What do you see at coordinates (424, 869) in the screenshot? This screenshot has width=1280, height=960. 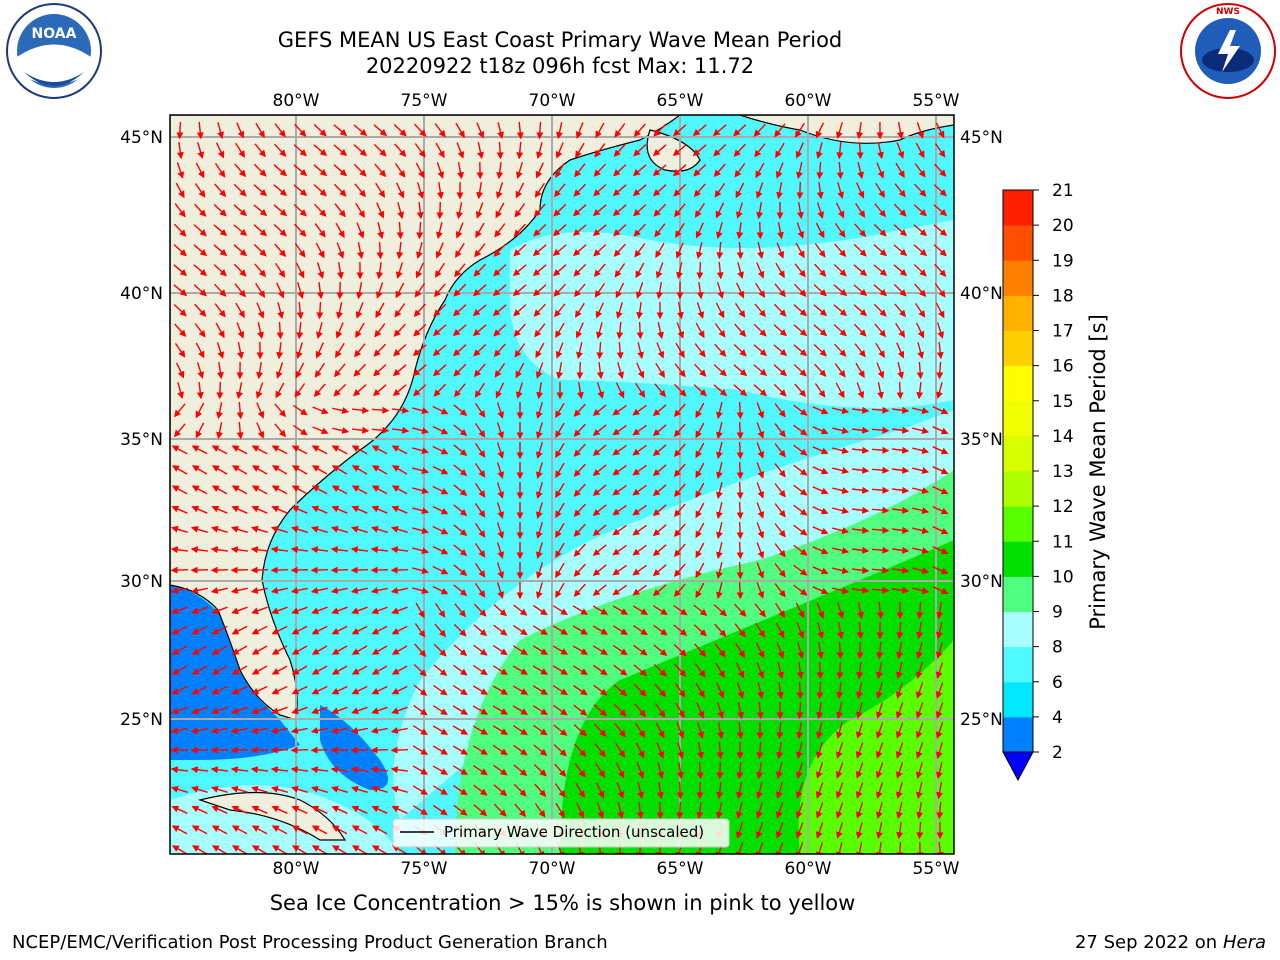 I see `lon-label-bottom-1: 75°W` at bounding box center [424, 869].